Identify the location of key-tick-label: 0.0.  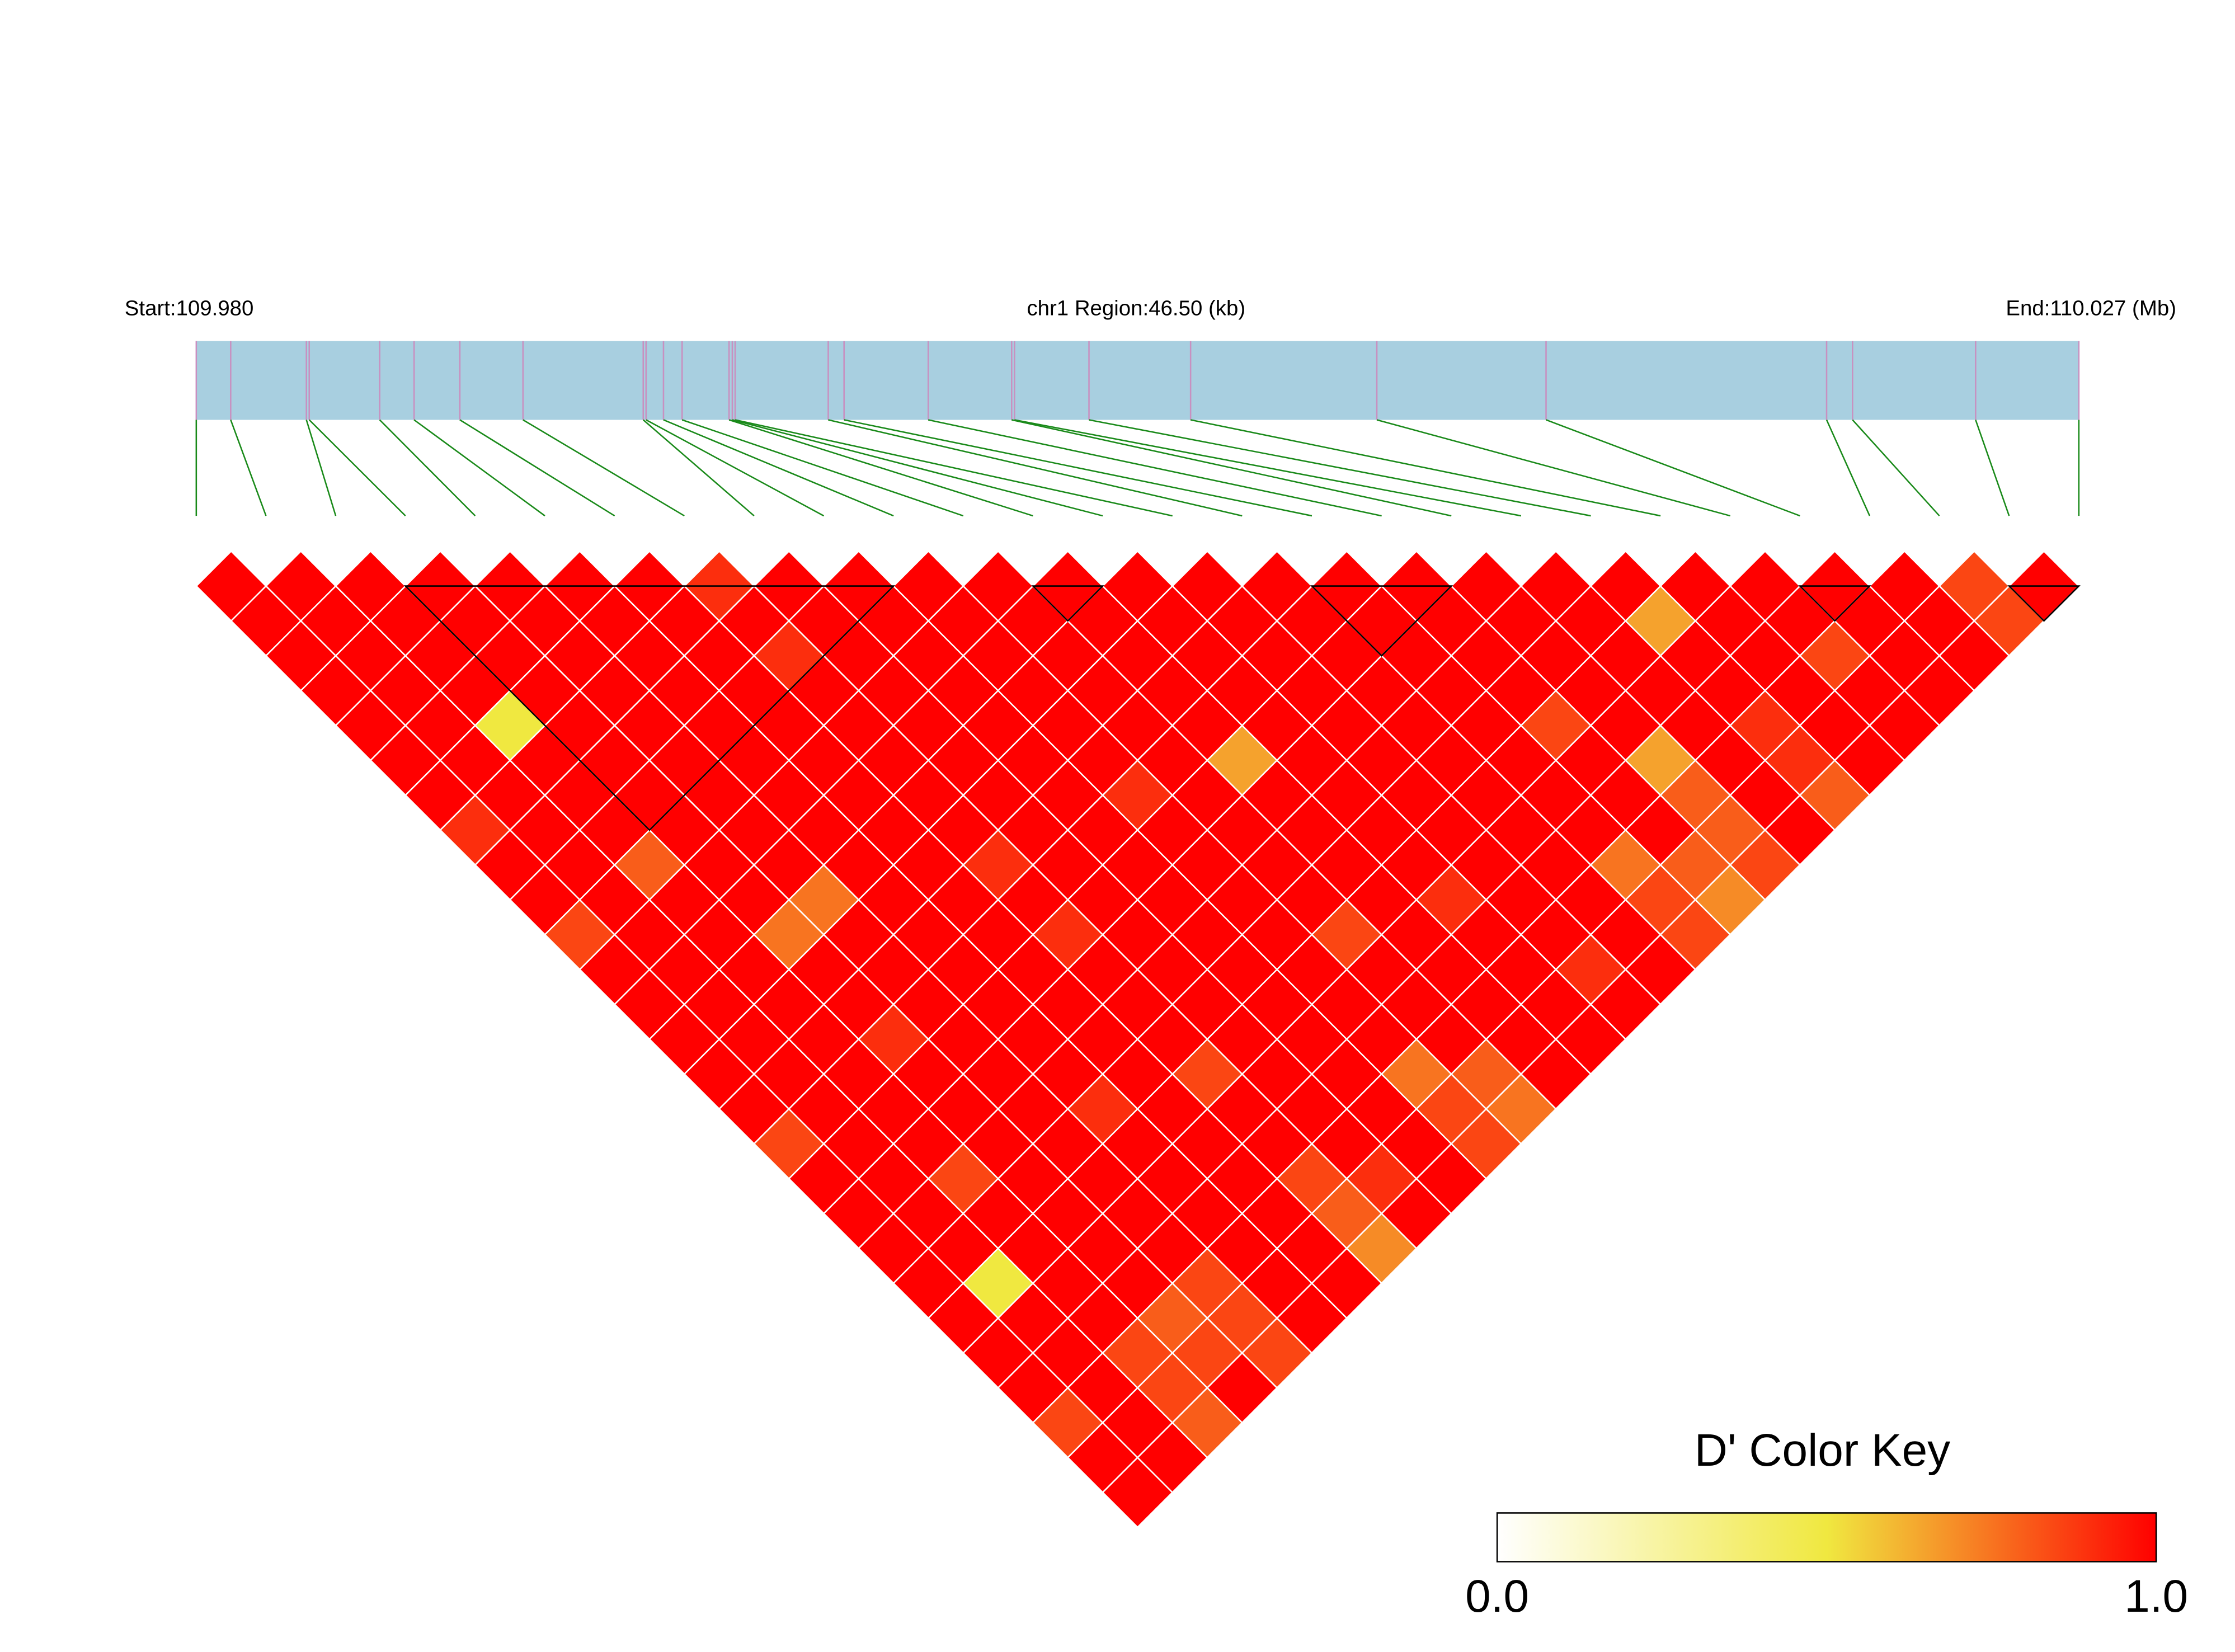
(1497, 1596).